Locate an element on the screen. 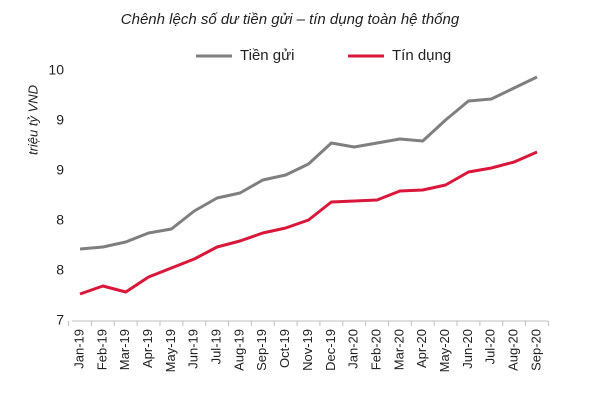 The width and height of the screenshot is (594, 417). x-tick-label: Oct-19 is located at coordinates (284, 348).